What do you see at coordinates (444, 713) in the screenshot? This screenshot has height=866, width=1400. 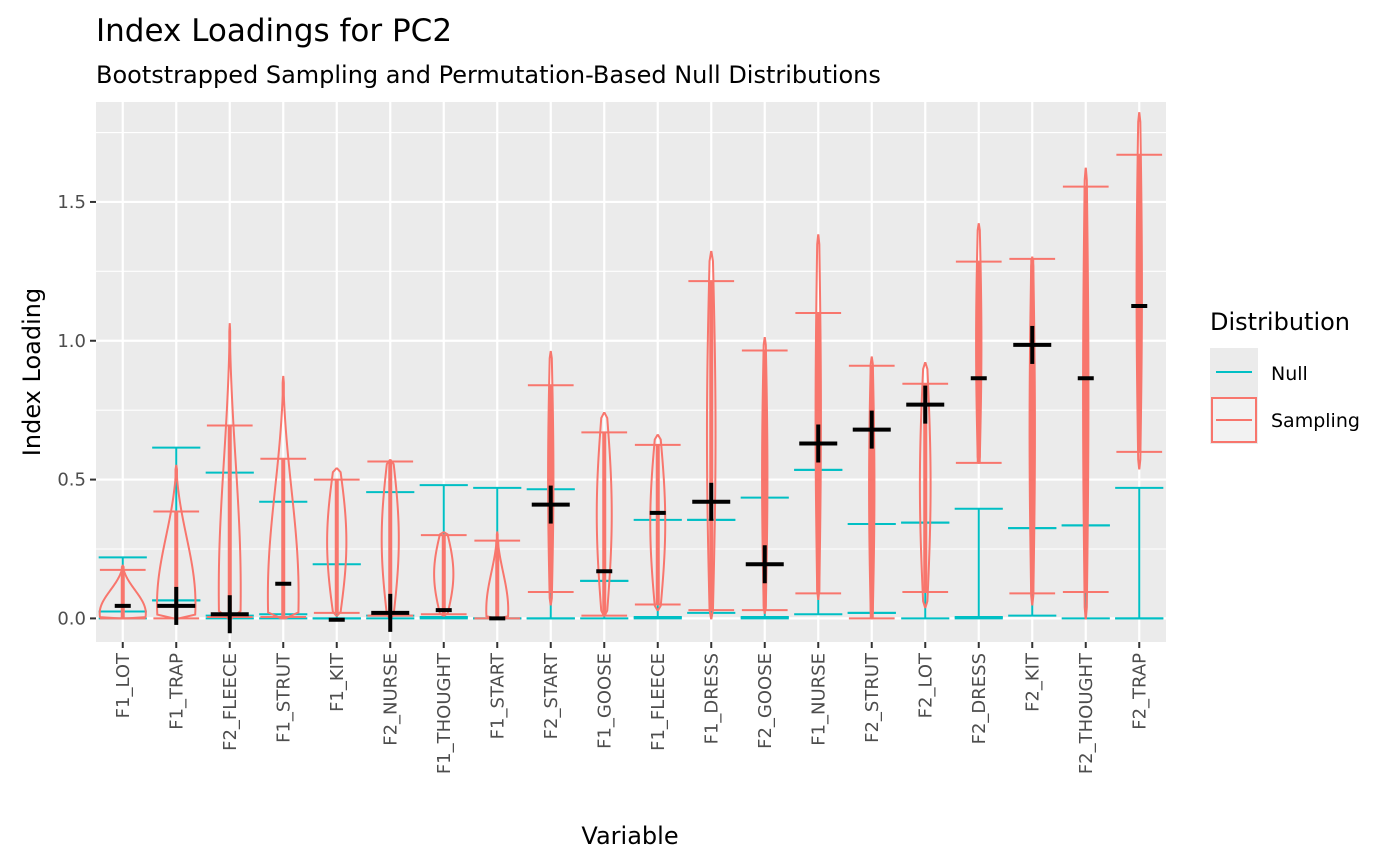 I see `x-tick-label: F1_THOUGHT` at bounding box center [444, 713].